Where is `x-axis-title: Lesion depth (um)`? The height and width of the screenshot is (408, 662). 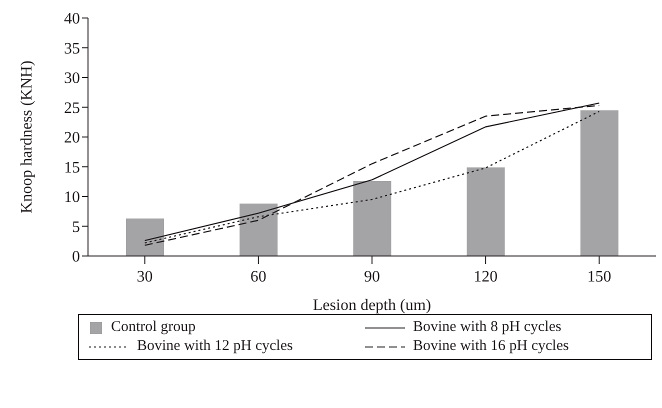
x-axis-title: Lesion depth (um) is located at coordinates (372, 305).